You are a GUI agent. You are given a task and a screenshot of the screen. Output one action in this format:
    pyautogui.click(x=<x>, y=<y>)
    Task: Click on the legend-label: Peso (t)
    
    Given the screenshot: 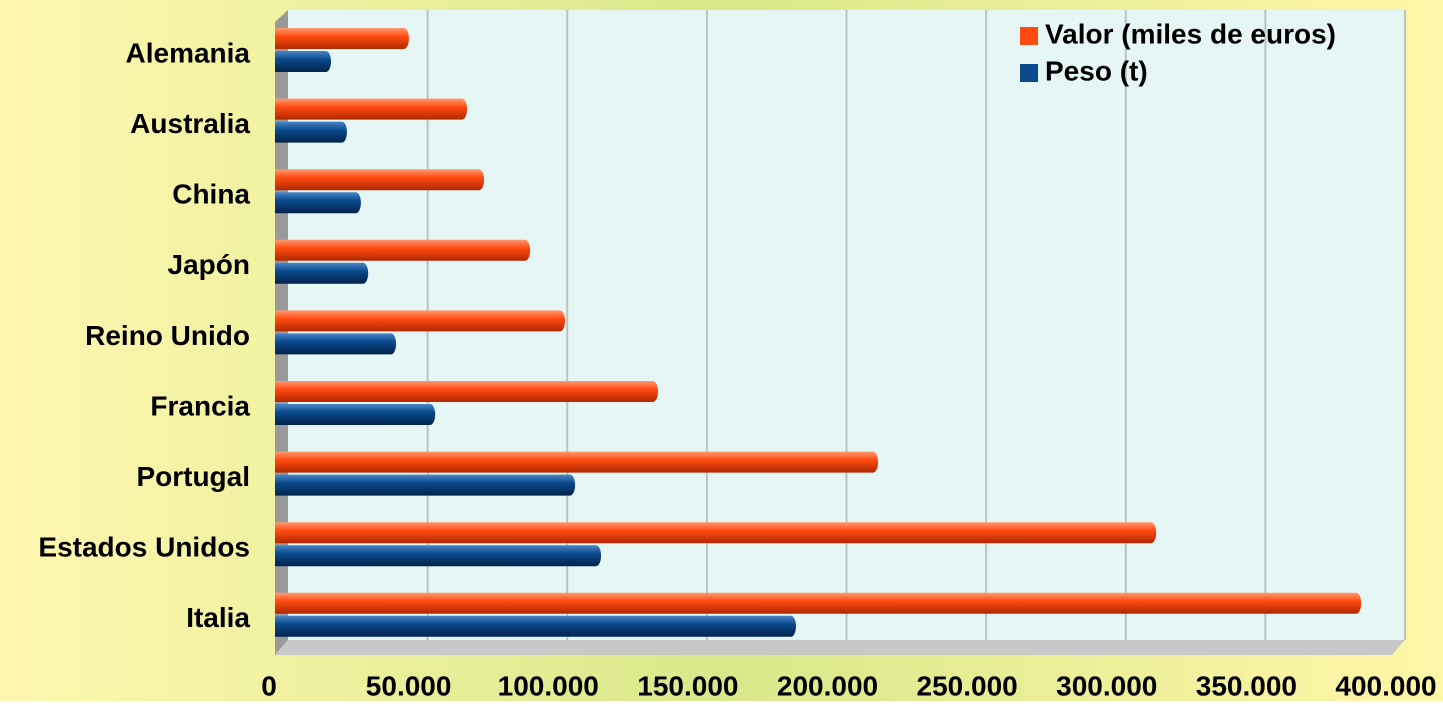 What is the action you would take?
    pyautogui.click(x=1096, y=70)
    